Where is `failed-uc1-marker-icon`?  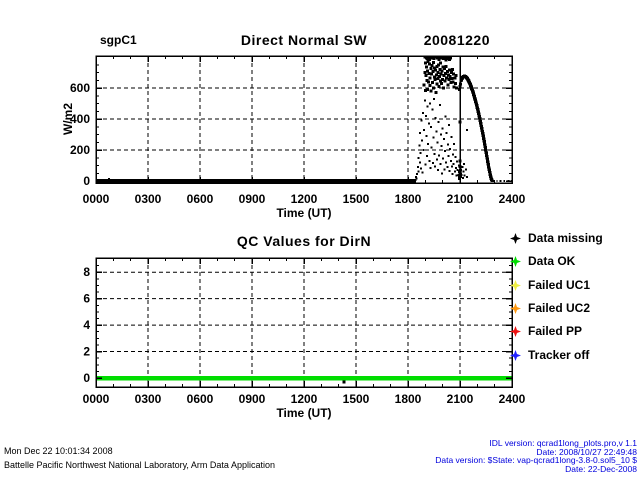
failed-uc1-marker-icon is located at coordinates (515, 285).